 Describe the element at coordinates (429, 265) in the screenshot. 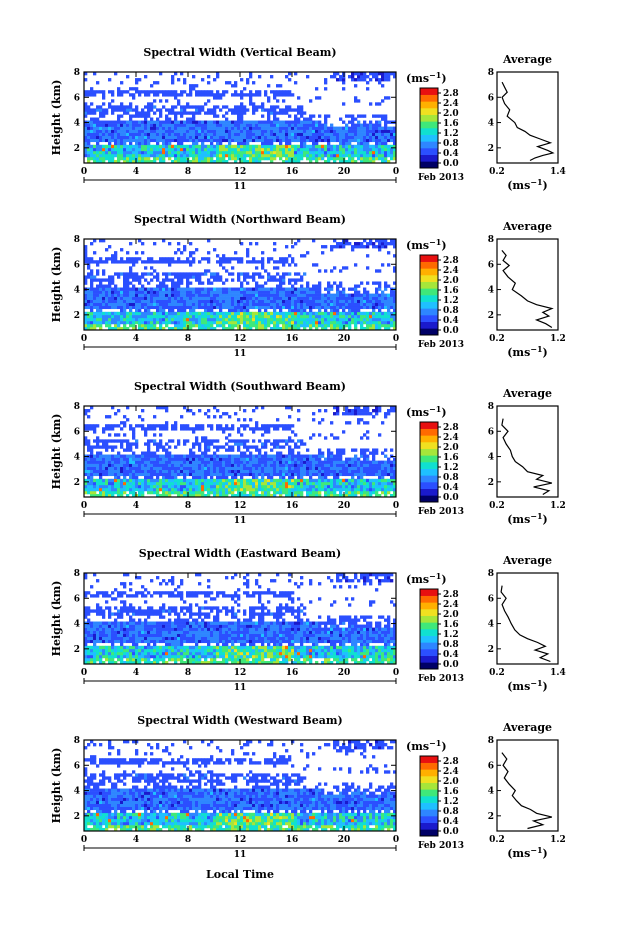

I see `colorbar-segment` at that location.